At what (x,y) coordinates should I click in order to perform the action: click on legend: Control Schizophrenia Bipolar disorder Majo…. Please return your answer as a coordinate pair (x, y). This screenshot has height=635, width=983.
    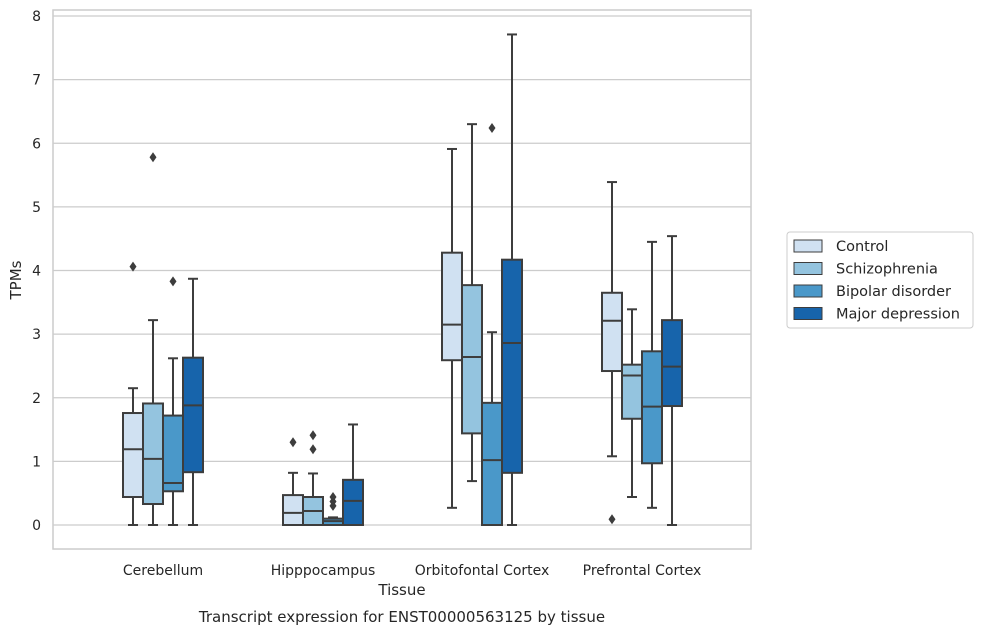
    Looking at the image, I should click on (880, 280).